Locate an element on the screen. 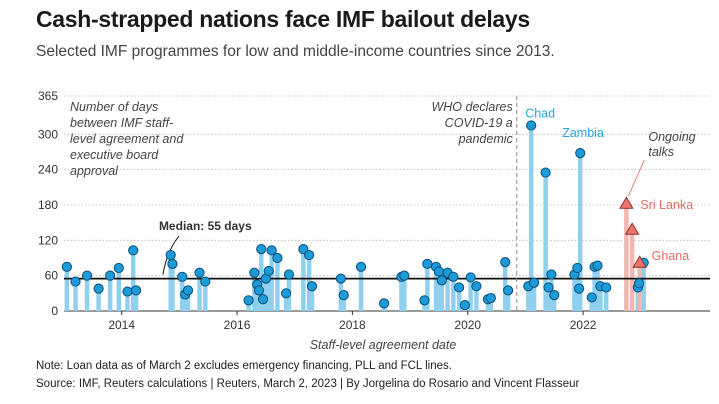 Image resolution: width=719 pixels, height=404 pixels. median-label: Median: 55 days is located at coordinates (205, 226).